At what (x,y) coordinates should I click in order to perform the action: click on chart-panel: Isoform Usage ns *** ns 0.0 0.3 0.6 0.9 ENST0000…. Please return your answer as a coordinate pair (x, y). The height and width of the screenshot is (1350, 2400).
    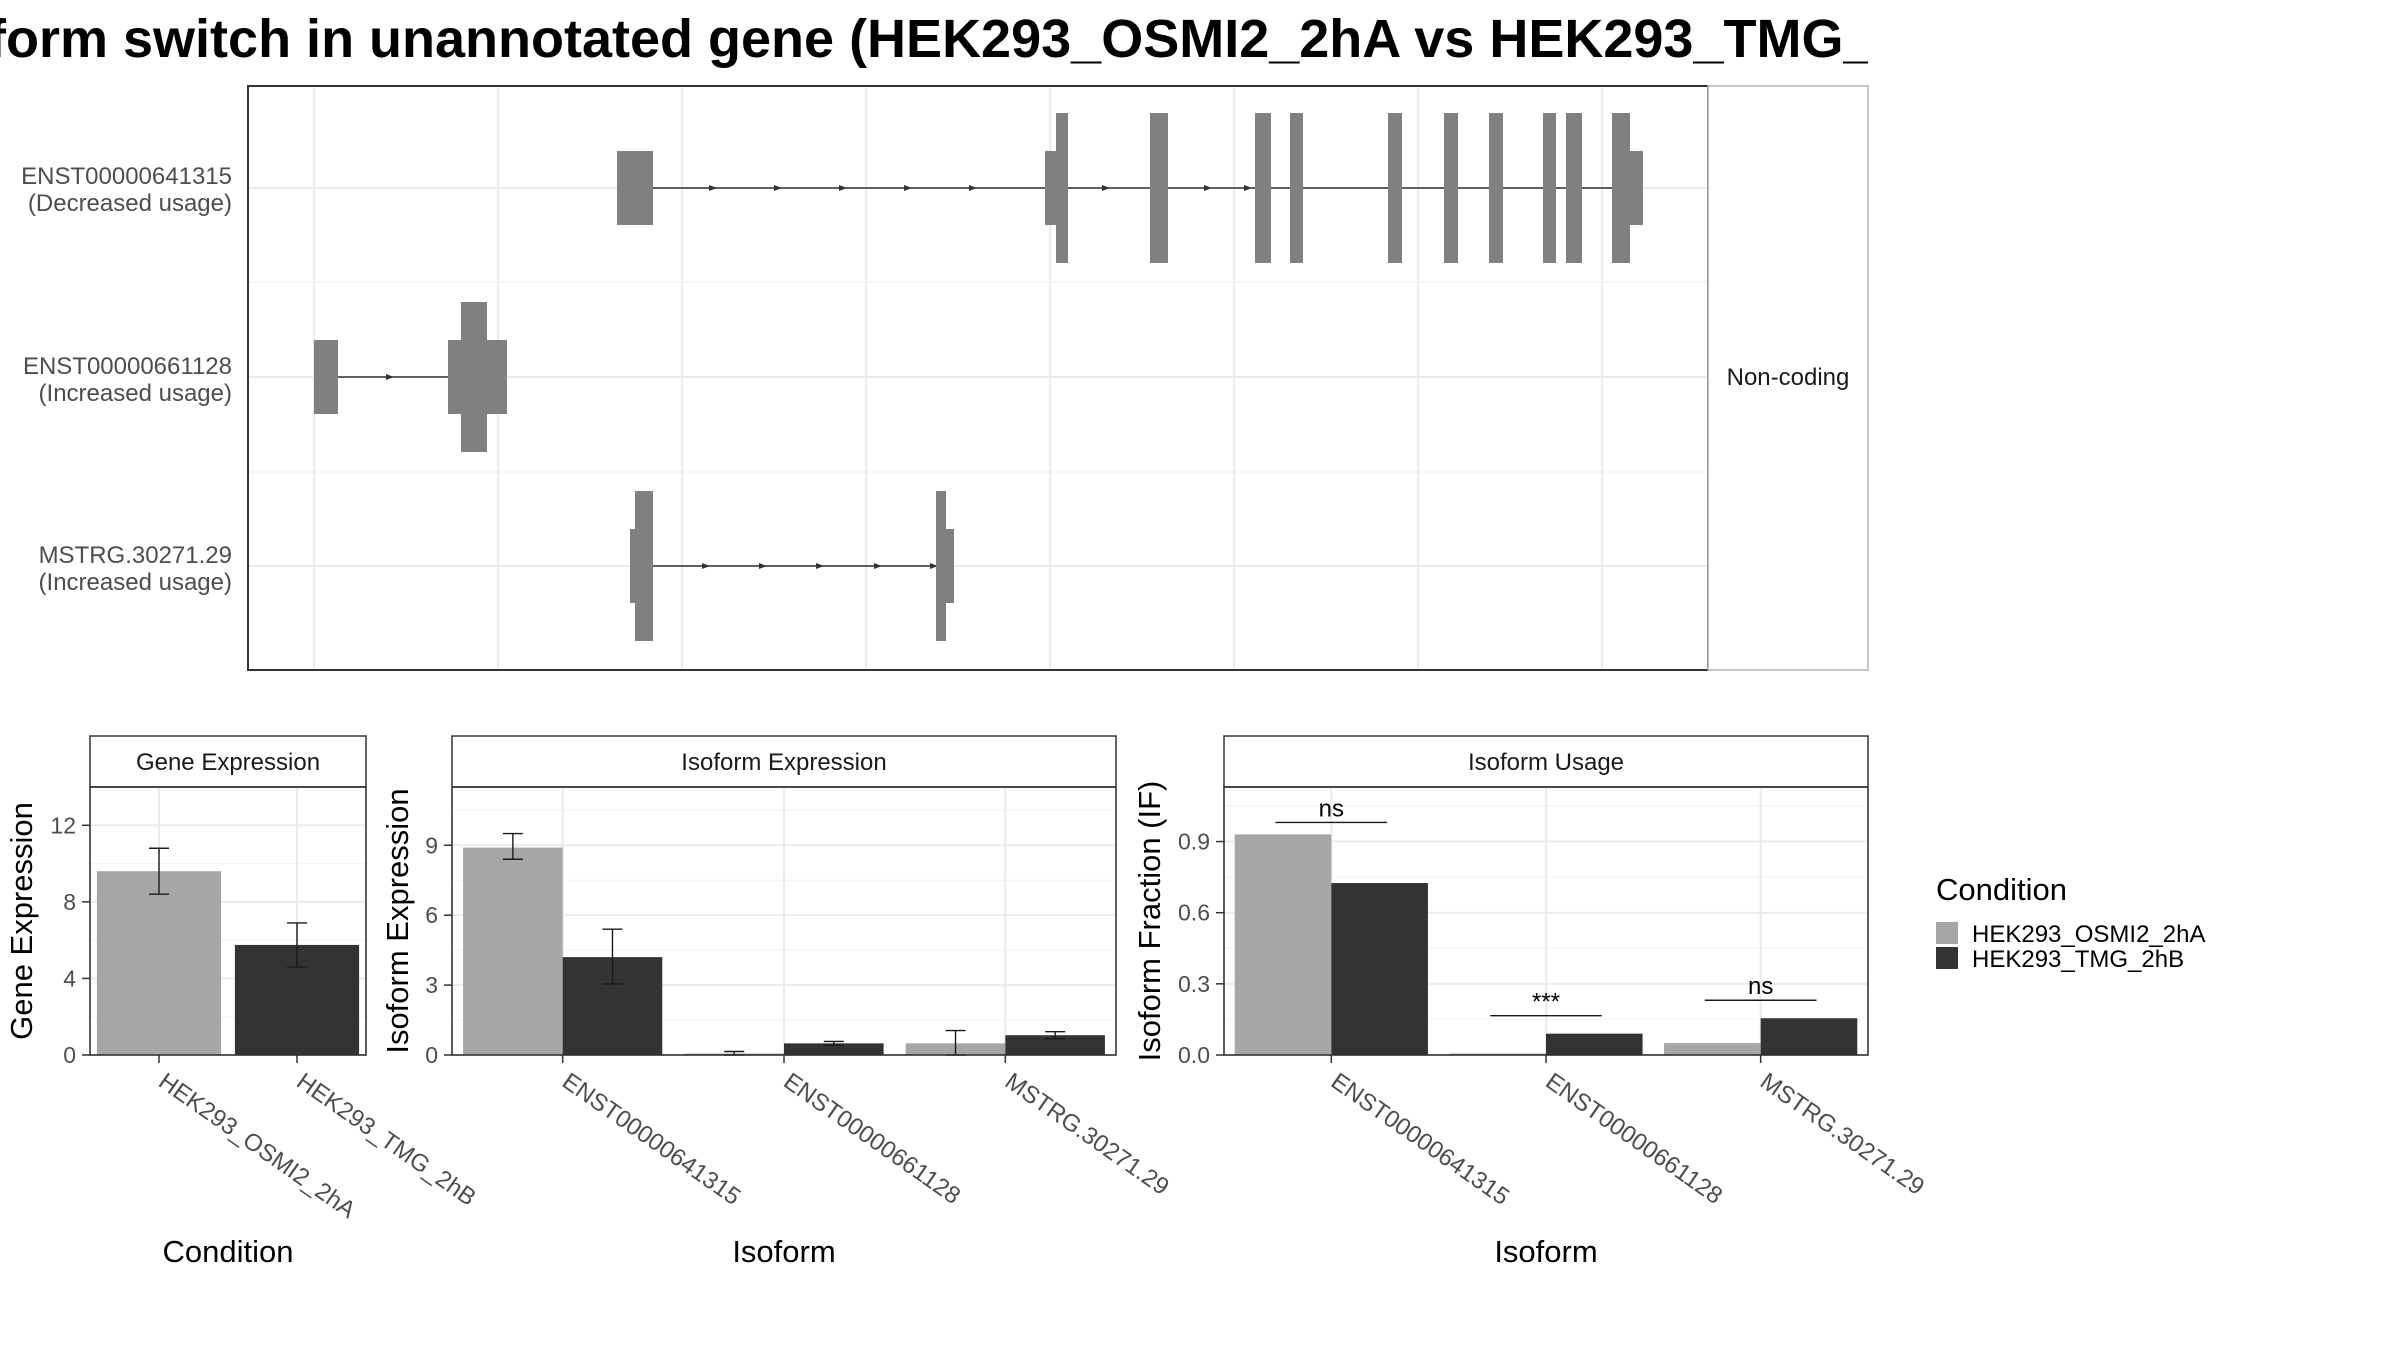
    Looking at the image, I should click on (1530, 1002).